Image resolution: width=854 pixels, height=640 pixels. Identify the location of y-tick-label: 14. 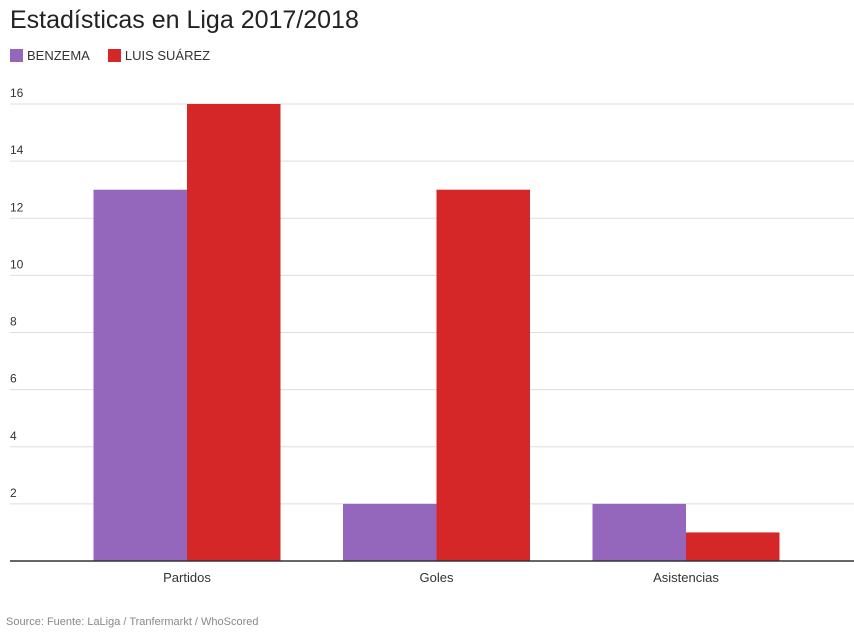
(17, 150).